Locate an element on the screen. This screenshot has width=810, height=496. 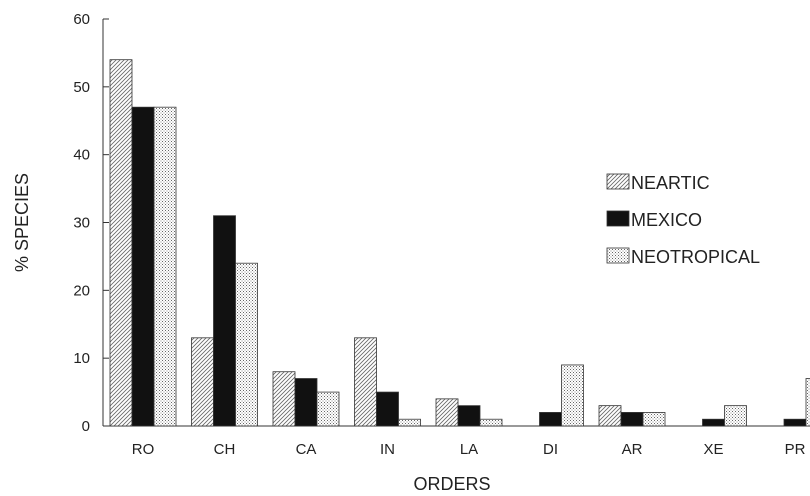
bar-neotropical-pr is located at coordinates (807, 402).